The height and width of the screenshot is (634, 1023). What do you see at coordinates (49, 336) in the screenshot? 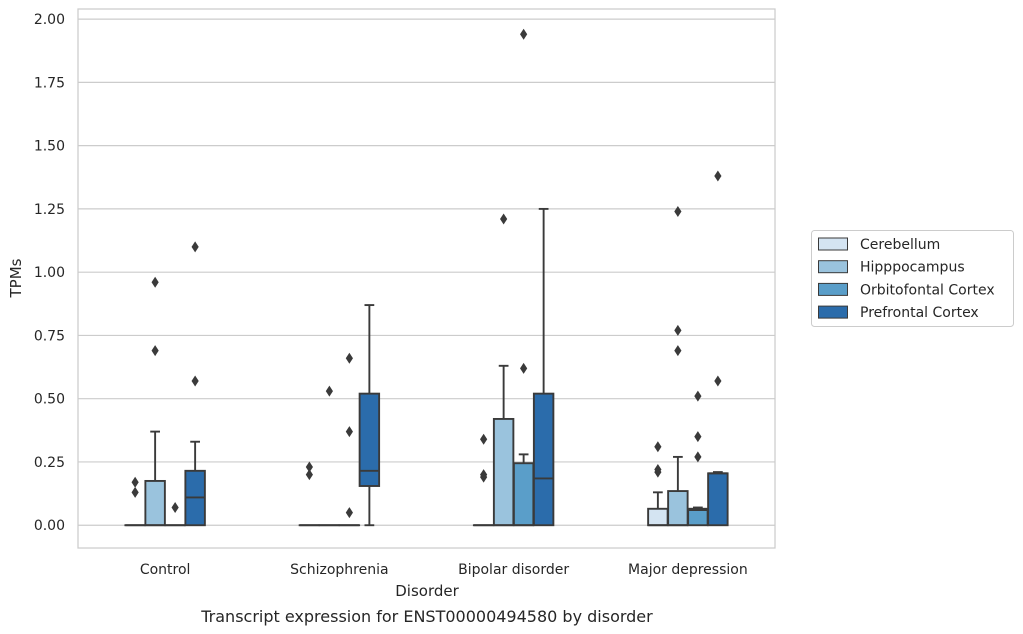
I see `y-tick-label: 0.75` at bounding box center [49, 336].